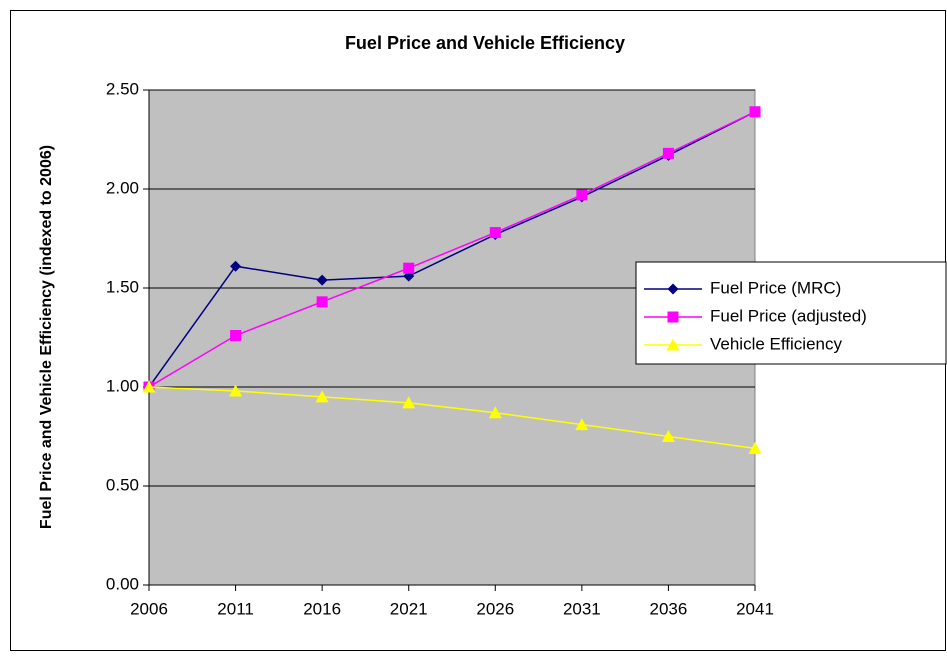  What do you see at coordinates (122, 187) in the screenshot?
I see `y-tick-label: 2.00` at bounding box center [122, 187].